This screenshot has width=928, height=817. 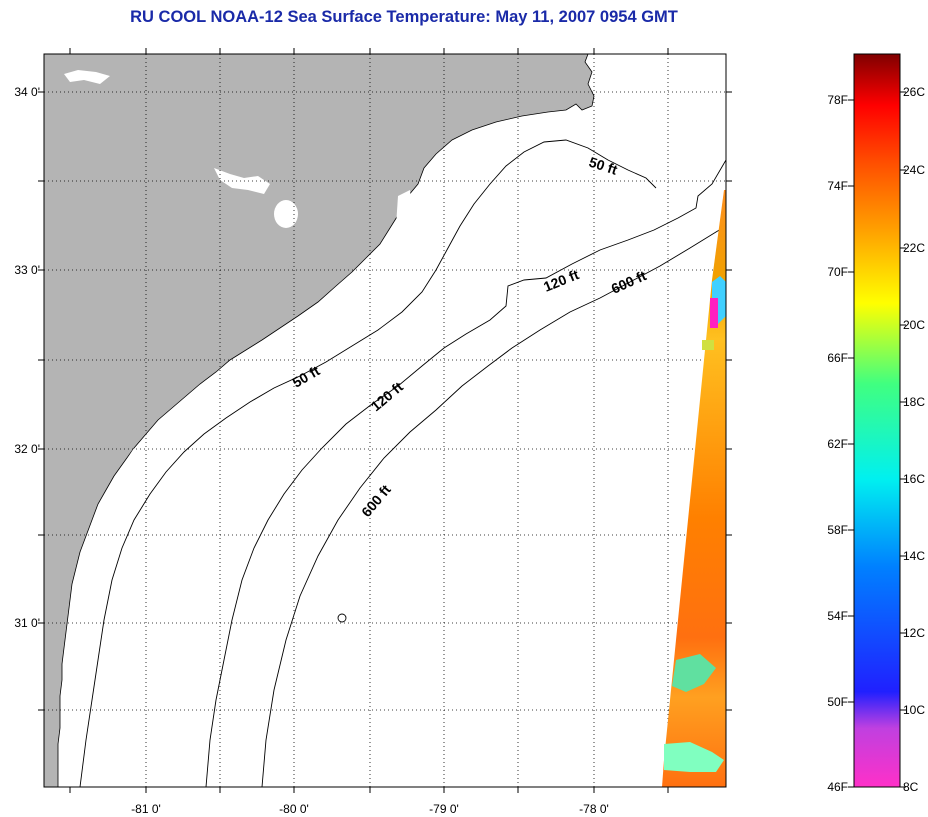 I want to click on colorbar-ticks, so click(x=877, y=439).